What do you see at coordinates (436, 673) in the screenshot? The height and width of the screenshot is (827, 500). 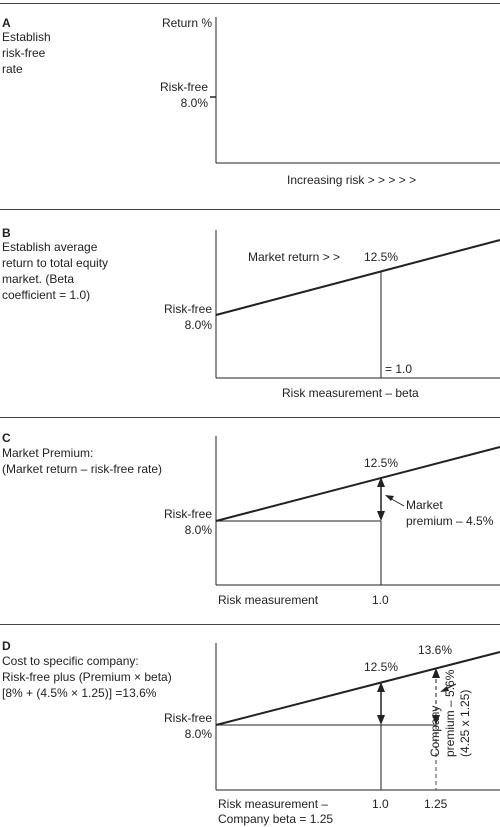 I see `company-premium-arrow-head-up` at bounding box center [436, 673].